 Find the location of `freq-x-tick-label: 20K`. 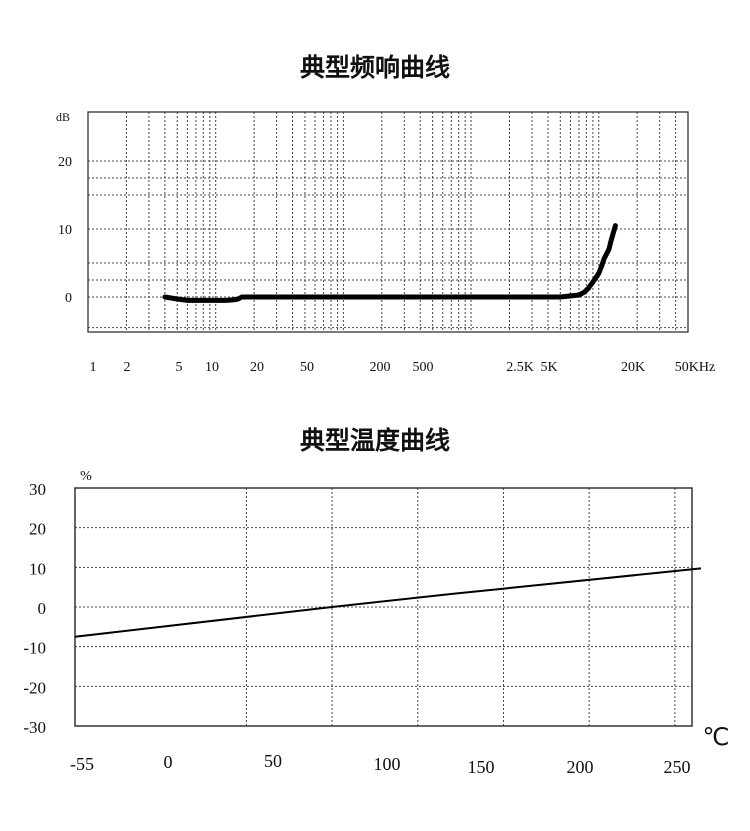

freq-x-tick-label: 20K is located at coordinates (633, 367).